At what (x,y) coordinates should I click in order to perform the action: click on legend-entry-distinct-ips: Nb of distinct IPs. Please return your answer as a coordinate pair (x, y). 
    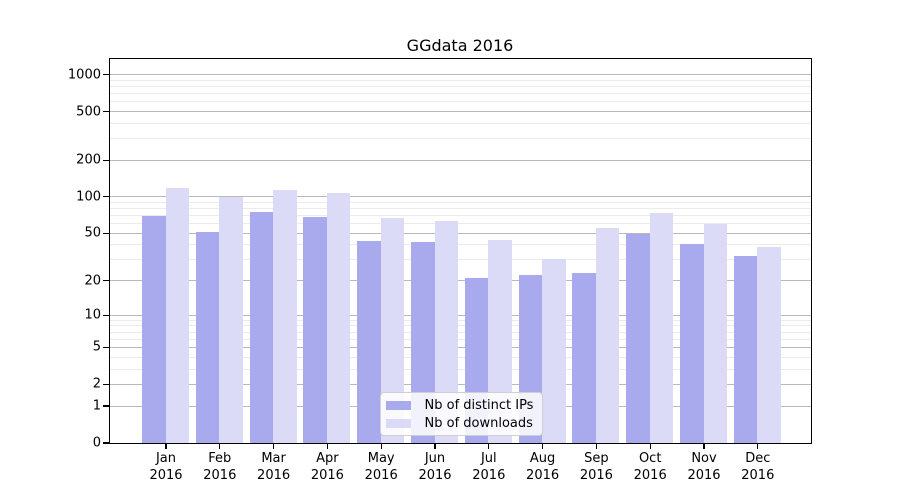
    Looking at the image, I should click on (460, 405).